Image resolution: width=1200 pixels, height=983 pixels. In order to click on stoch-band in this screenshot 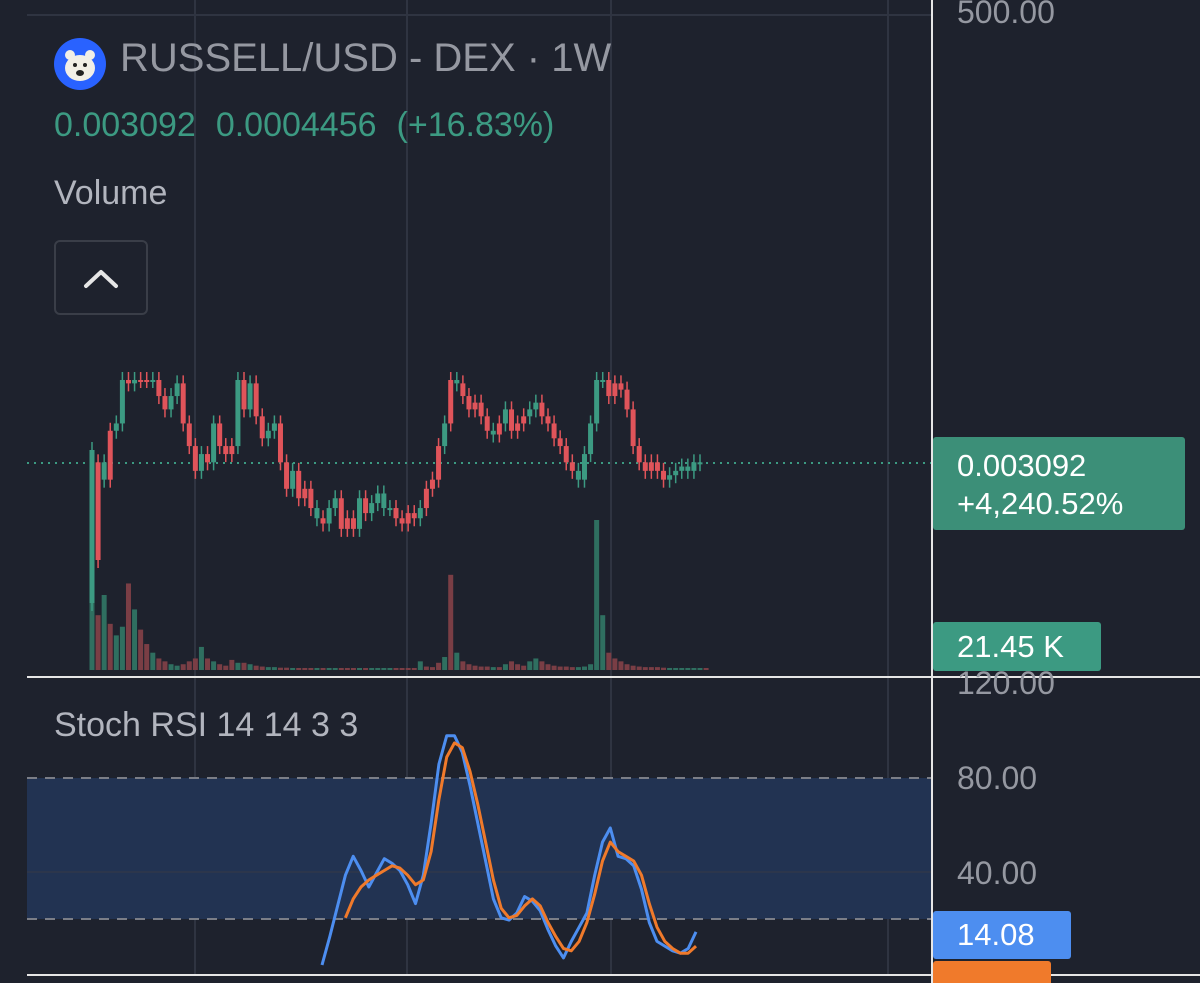, I will do `click(479, 848)`.